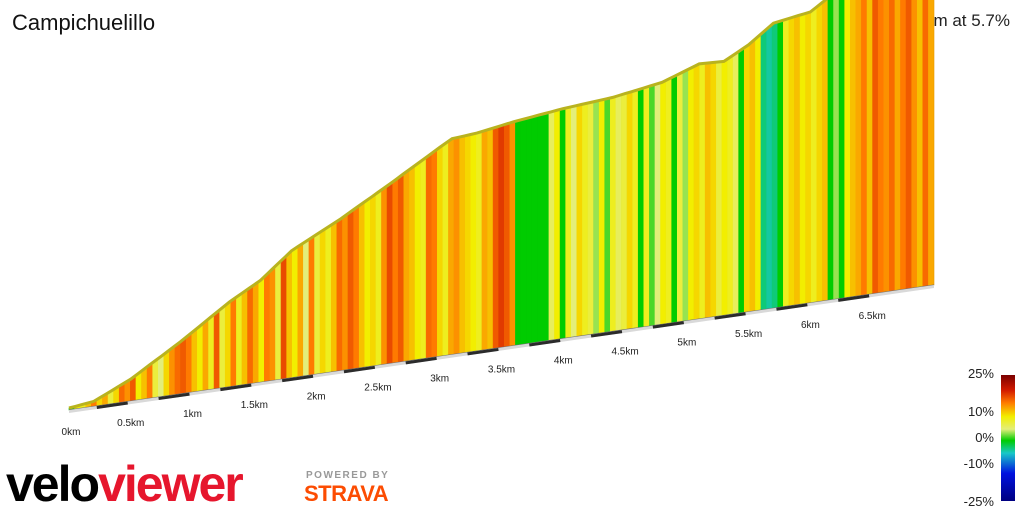 The height and width of the screenshot is (512, 1024). What do you see at coordinates (563, 361) in the screenshot?
I see `distance-label: 4km` at bounding box center [563, 361].